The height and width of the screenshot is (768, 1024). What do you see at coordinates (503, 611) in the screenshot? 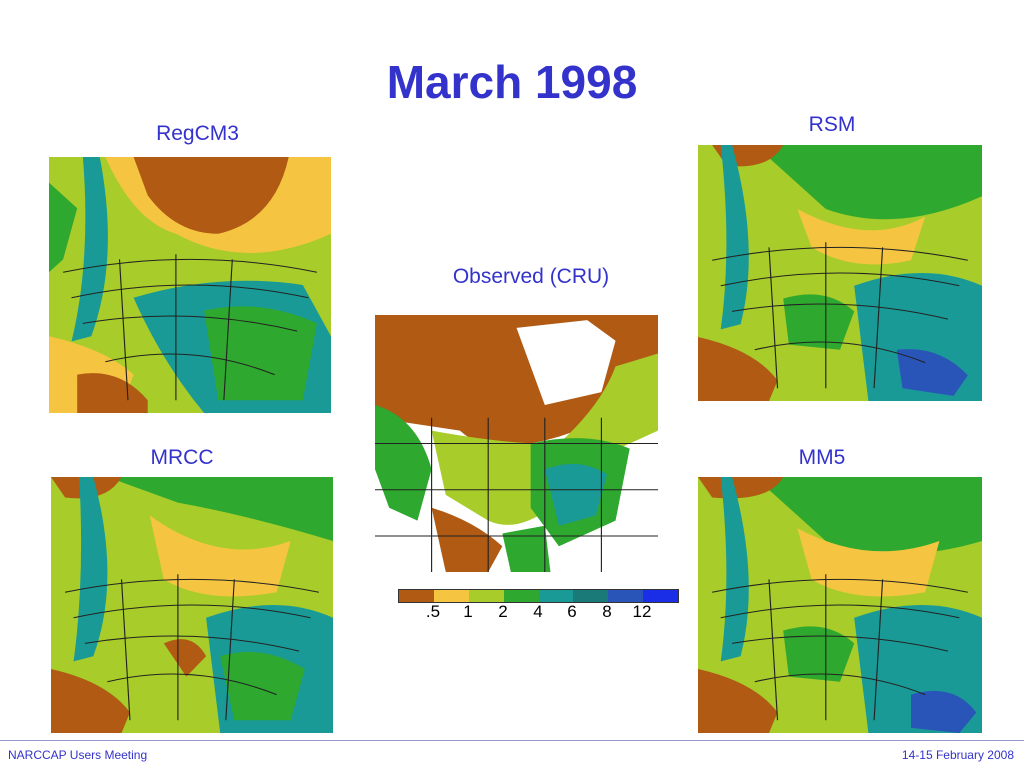
I see `legend-tick: 2` at bounding box center [503, 611].